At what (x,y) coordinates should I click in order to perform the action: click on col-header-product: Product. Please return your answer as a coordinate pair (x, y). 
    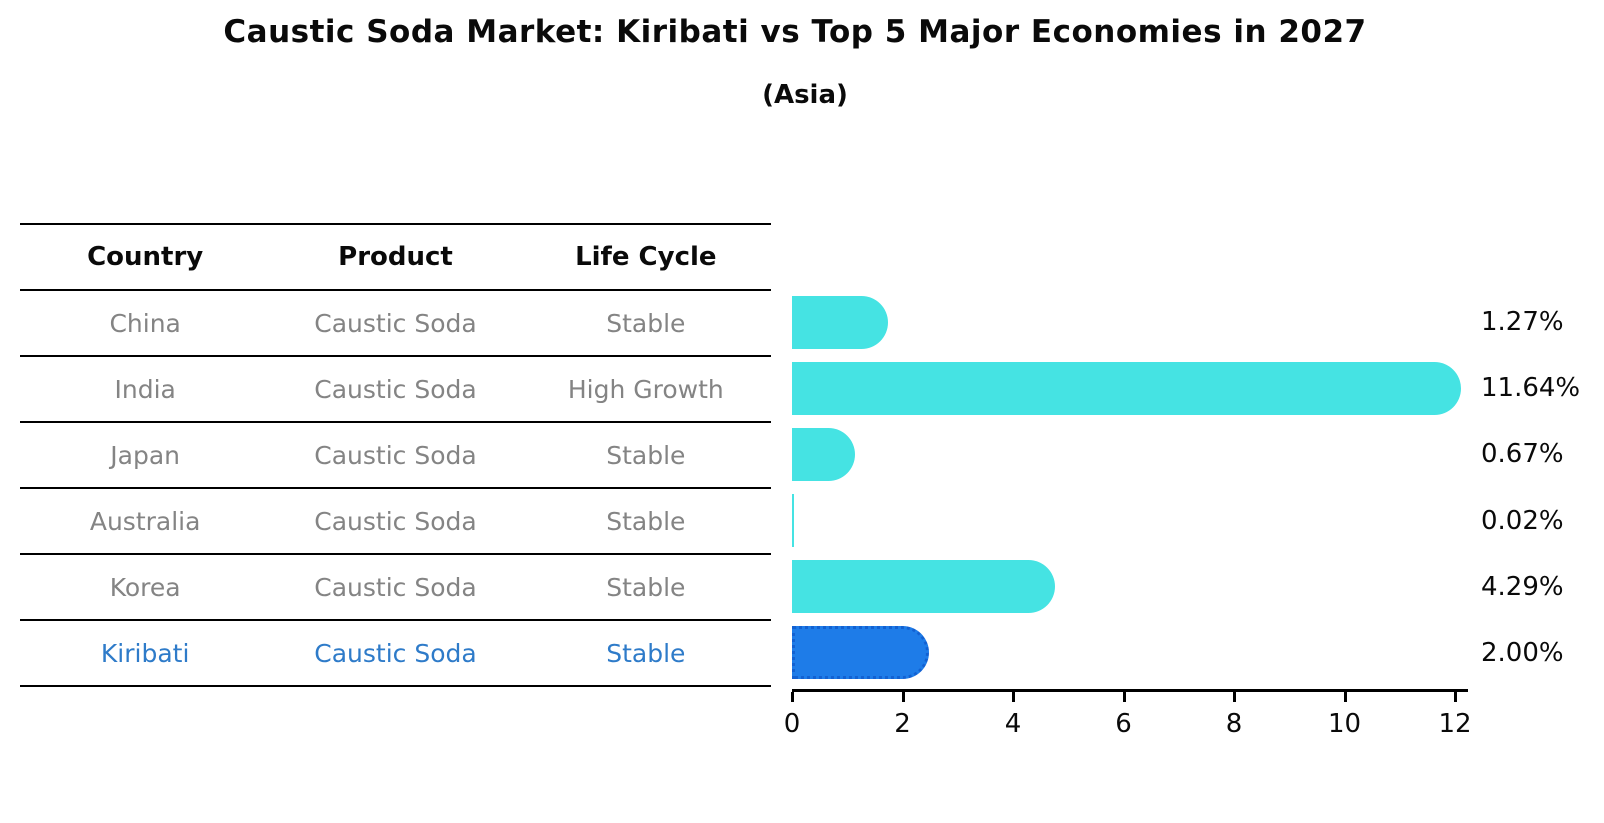
    Looking at the image, I should click on (395, 257).